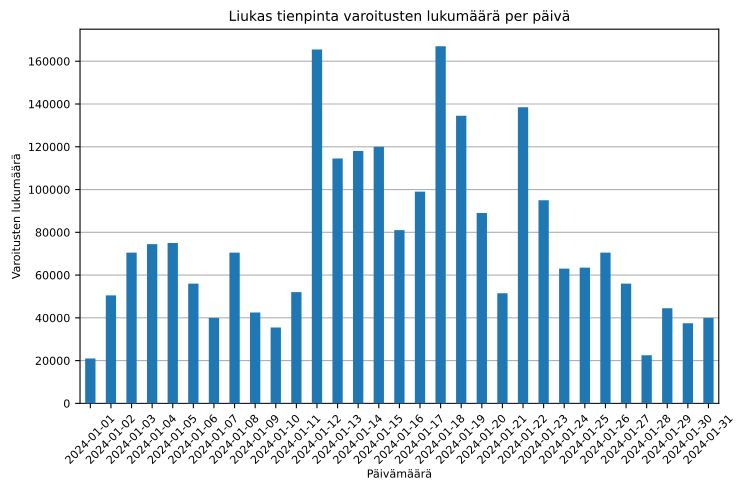 This screenshot has height=486, width=741. I want to click on y-tick-label: 160000, so click(49, 61).